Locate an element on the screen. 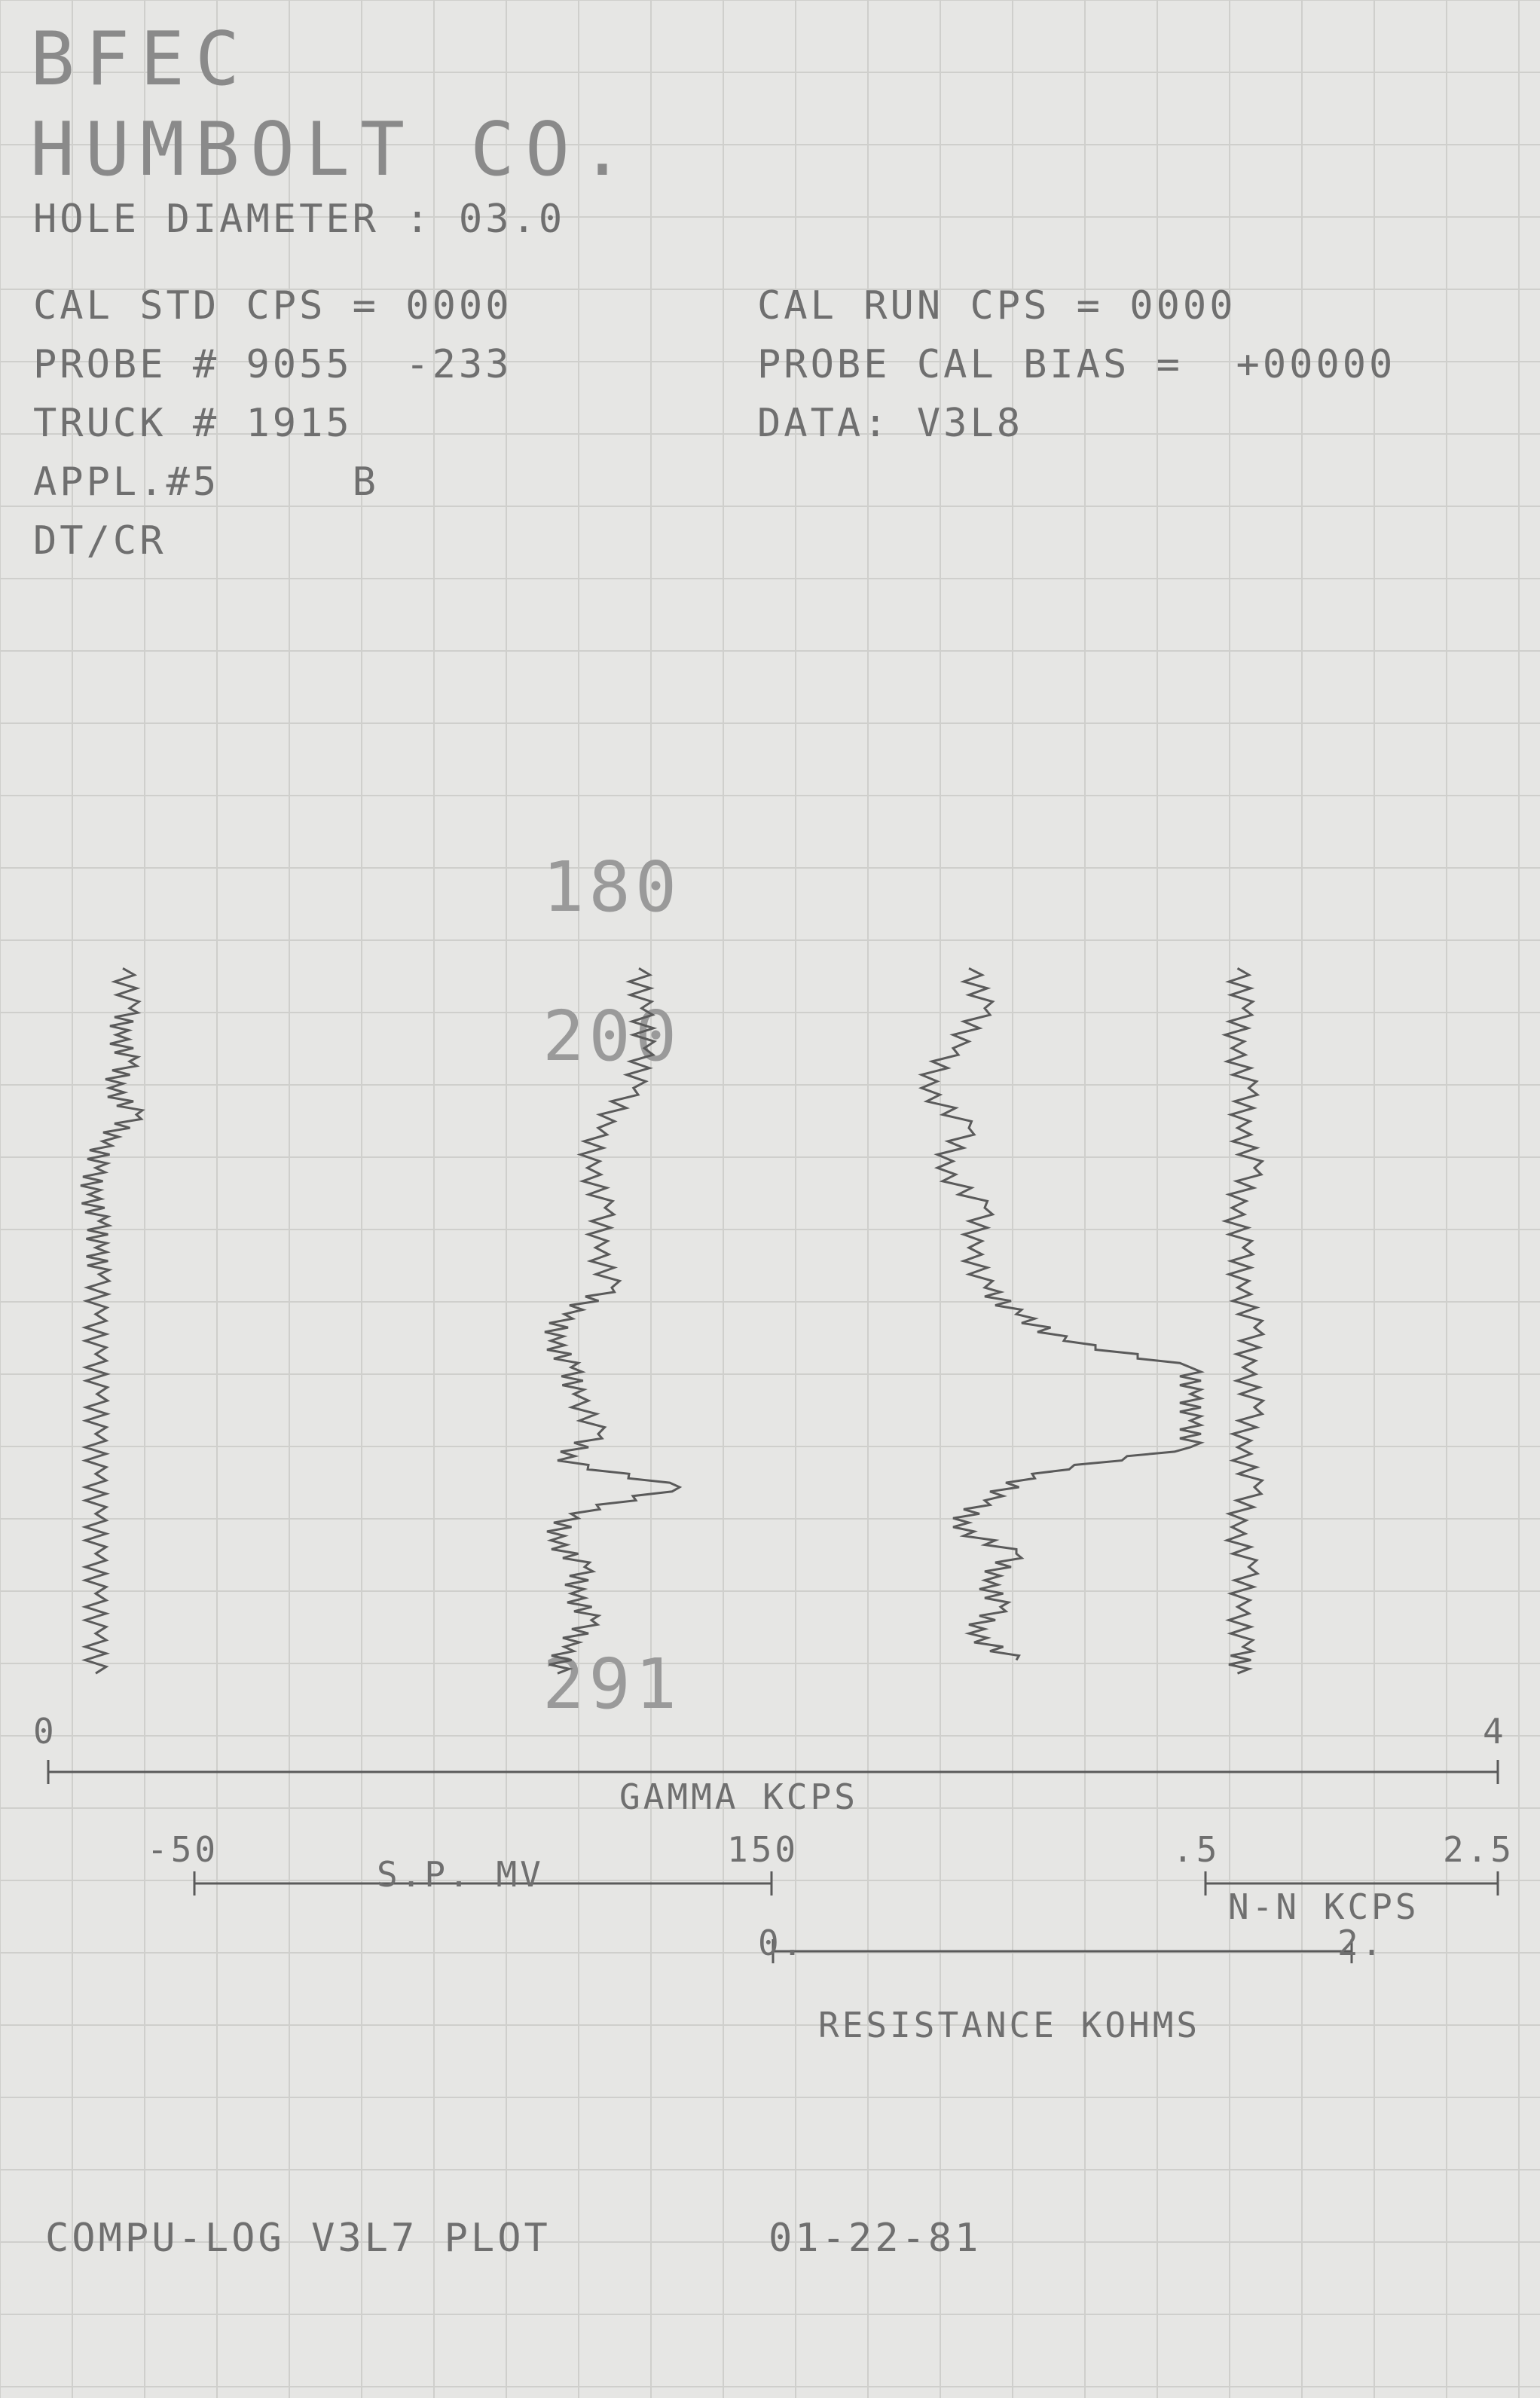 This screenshot has width=1540, height=2398. gamma-scale-label: GAMMA KCPS is located at coordinates (738, 1797).